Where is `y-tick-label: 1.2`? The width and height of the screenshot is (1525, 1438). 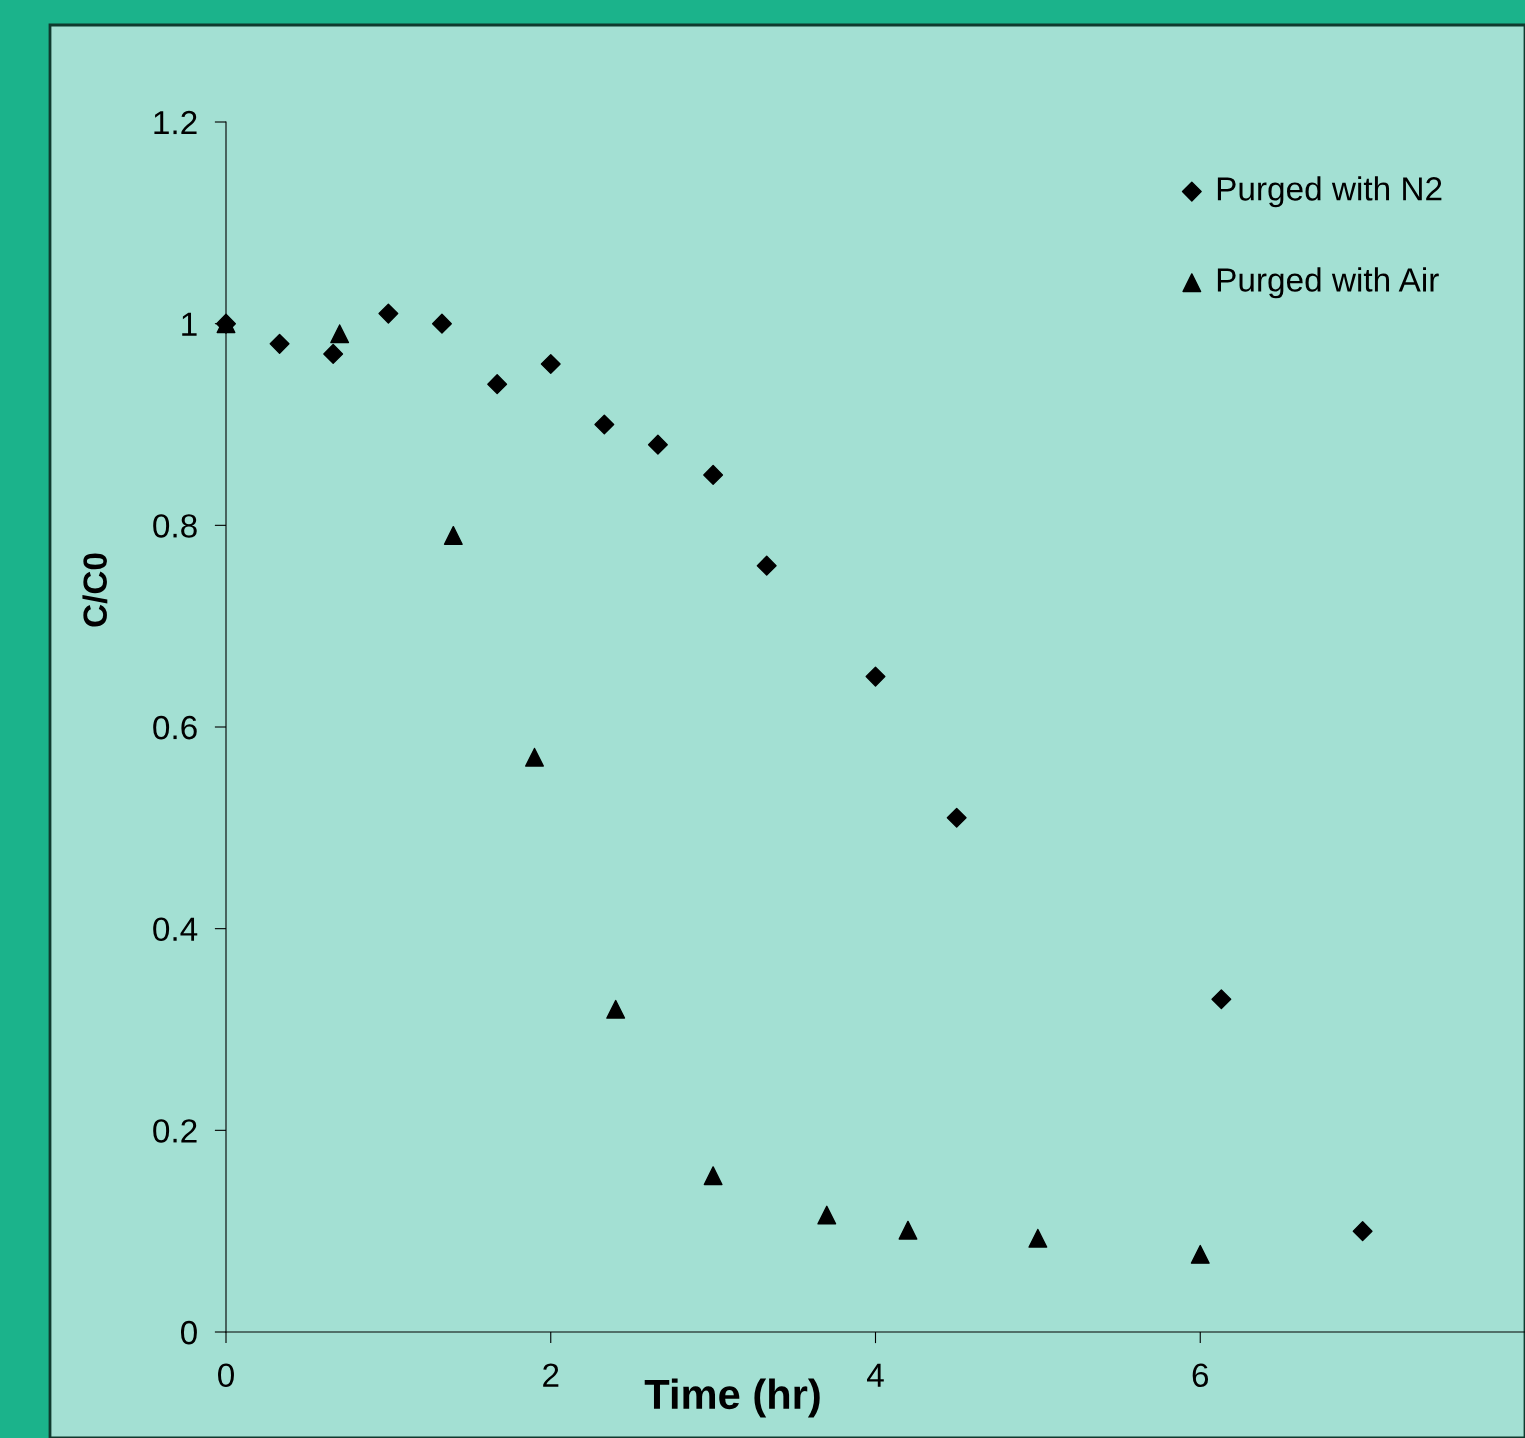 y-tick-label: 1.2 is located at coordinates (175, 122).